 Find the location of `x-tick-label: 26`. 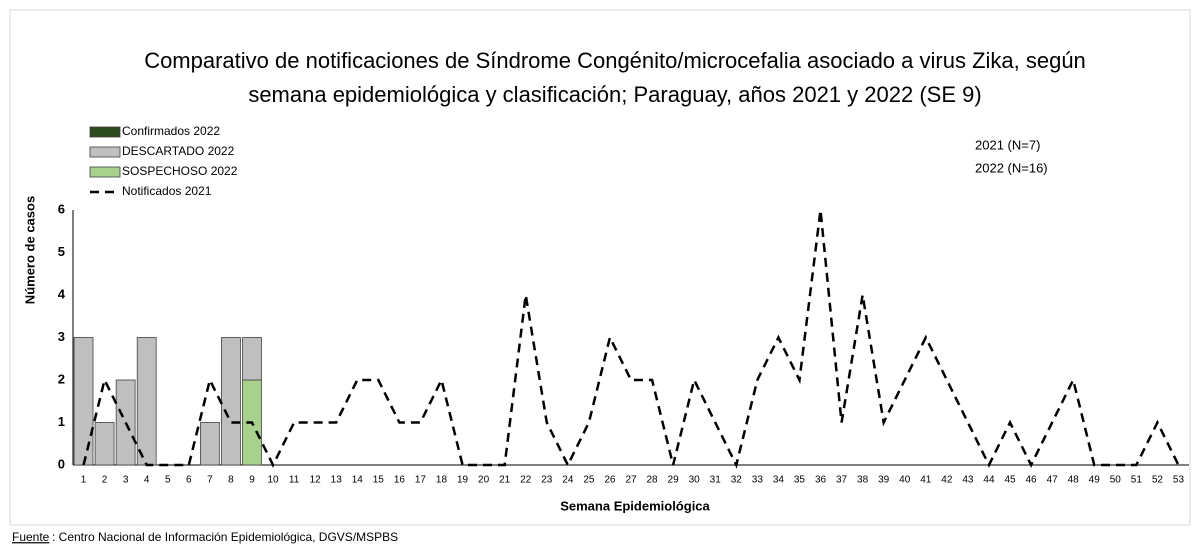

x-tick-label: 26 is located at coordinates (610, 480).